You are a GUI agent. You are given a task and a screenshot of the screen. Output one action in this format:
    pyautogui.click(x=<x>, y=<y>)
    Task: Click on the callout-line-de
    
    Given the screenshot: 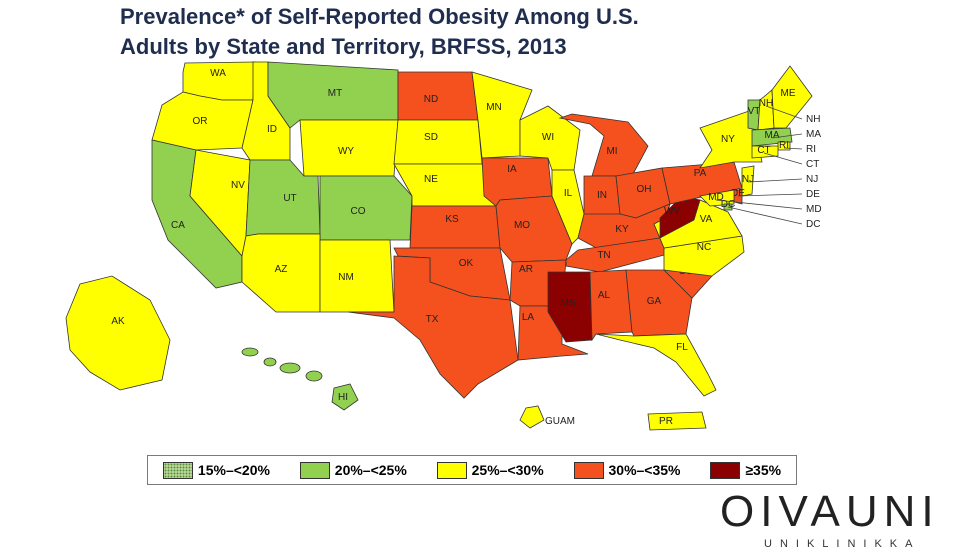 What is the action you would take?
    pyautogui.click(x=770, y=195)
    